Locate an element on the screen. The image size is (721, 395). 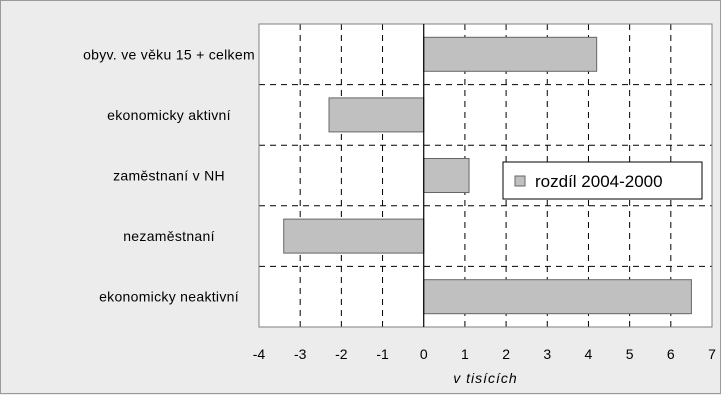
x-tick-label: 2 is located at coordinates (506, 354).